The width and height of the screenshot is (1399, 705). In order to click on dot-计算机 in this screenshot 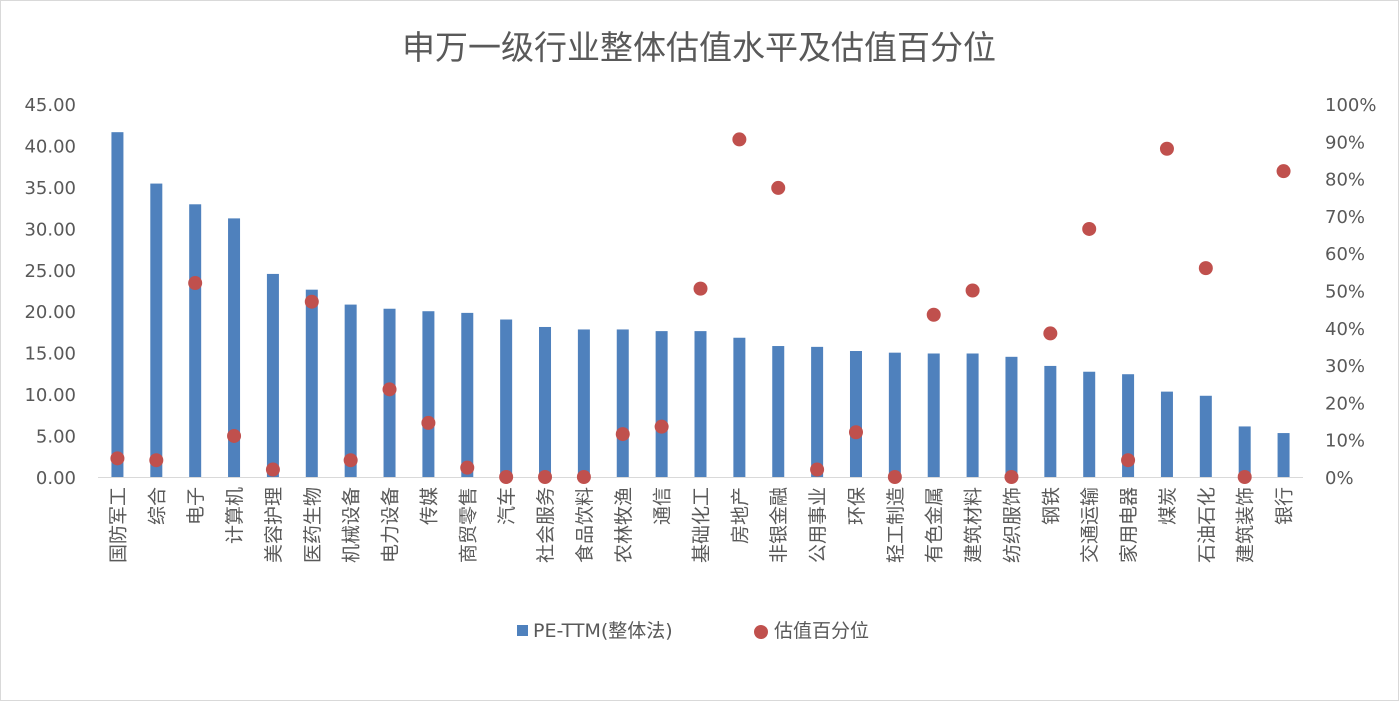, I will do `click(234, 435)`.